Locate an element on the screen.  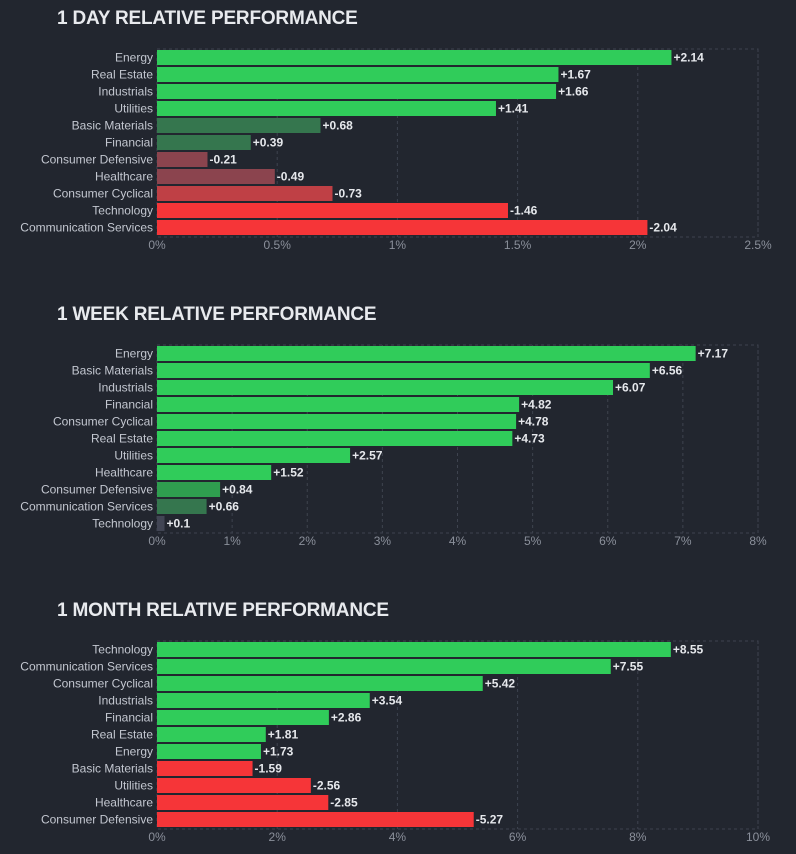
value-label: -2.56 is located at coordinates (327, 786).